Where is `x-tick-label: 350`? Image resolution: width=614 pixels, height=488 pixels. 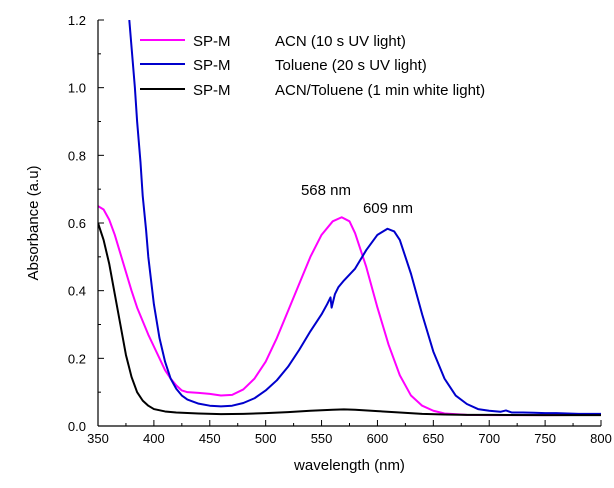
x-tick-label: 350 is located at coordinates (98, 438).